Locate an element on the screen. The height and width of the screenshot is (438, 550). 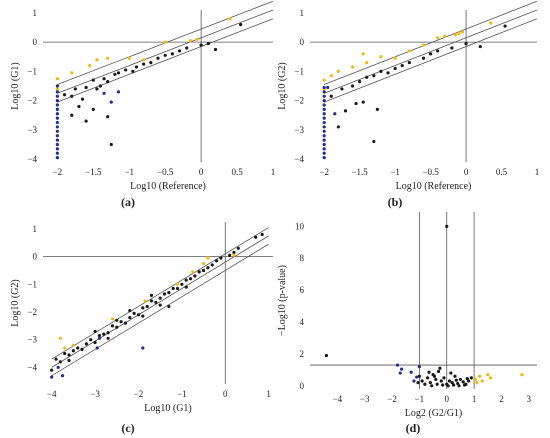
y-tick-label: −3 is located at coordinates (32, 340).